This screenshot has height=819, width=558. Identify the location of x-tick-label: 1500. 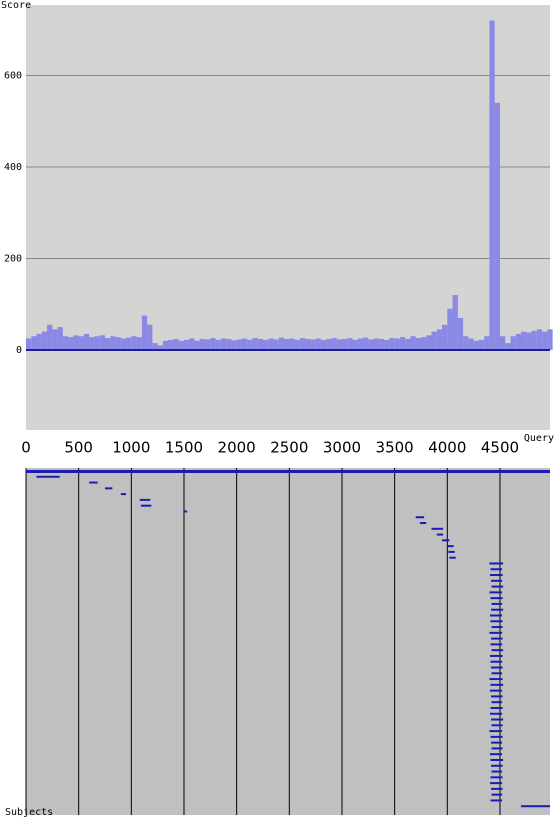
(184, 448).